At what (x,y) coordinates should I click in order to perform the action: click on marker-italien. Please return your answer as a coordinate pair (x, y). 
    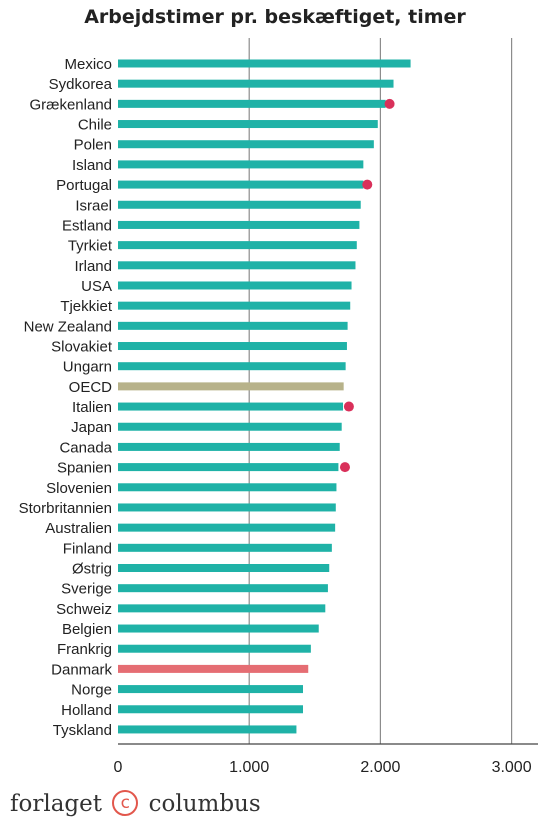
    Looking at the image, I should click on (348, 406).